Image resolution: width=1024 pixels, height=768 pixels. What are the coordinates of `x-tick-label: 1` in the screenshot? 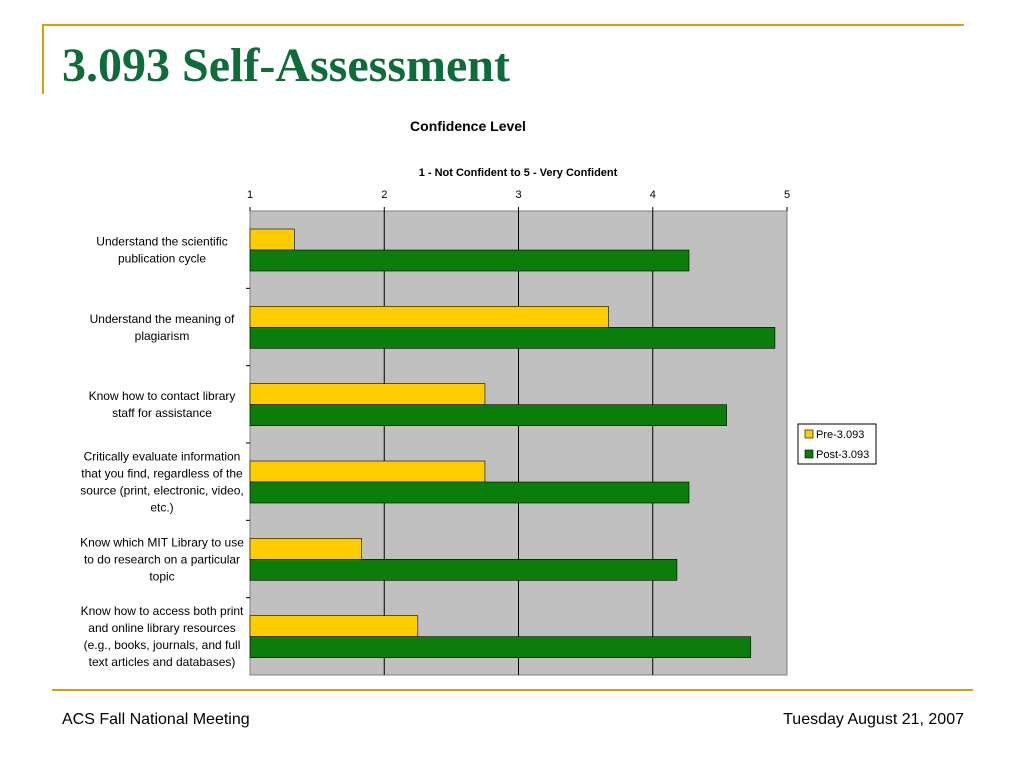 It's located at (250, 195).